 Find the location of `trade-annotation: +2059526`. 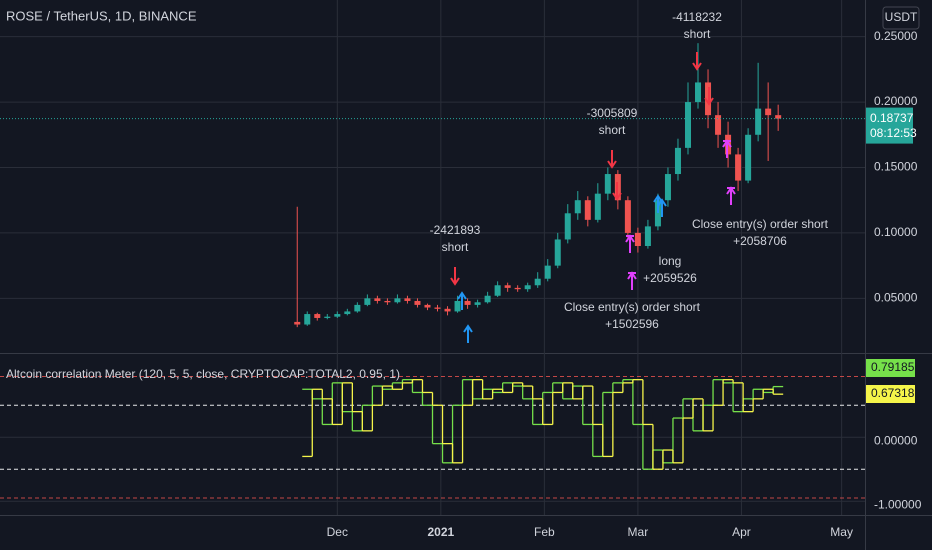

trade-annotation: +2059526 is located at coordinates (670, 278).